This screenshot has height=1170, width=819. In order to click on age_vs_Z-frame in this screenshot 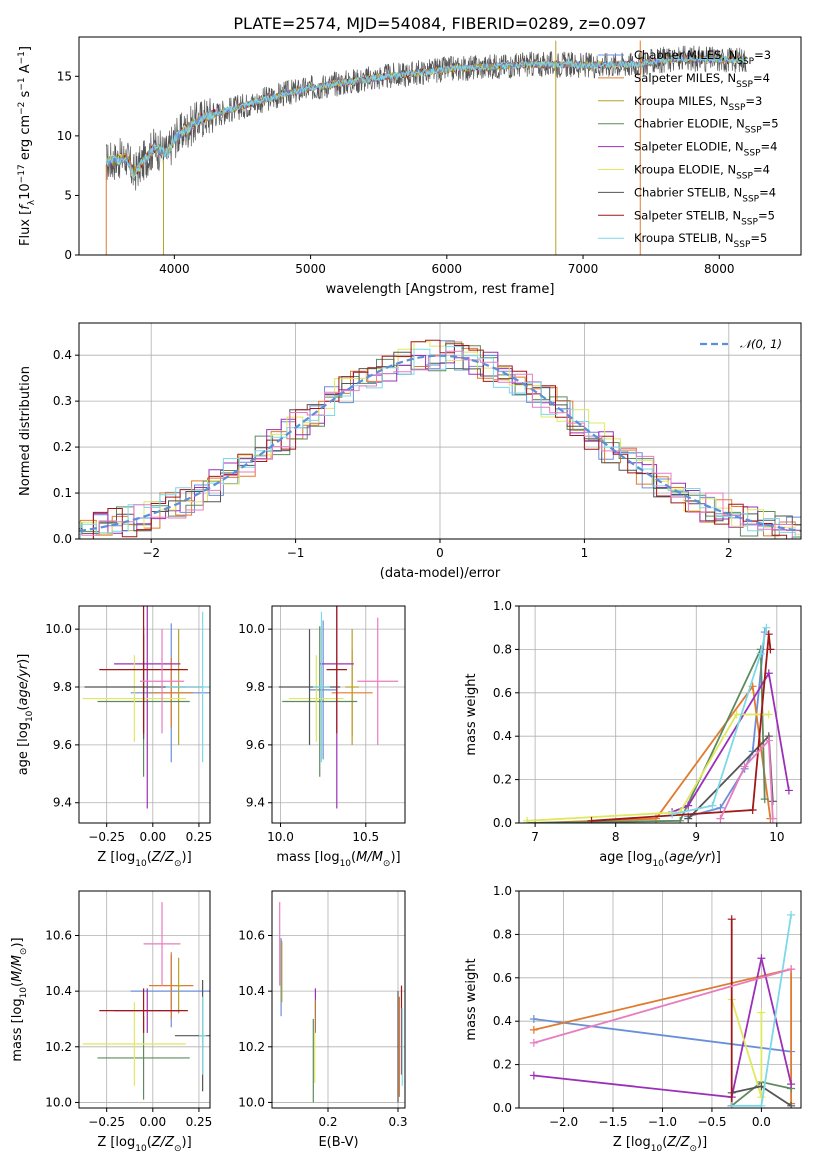, I will do `click(144, 714)`.